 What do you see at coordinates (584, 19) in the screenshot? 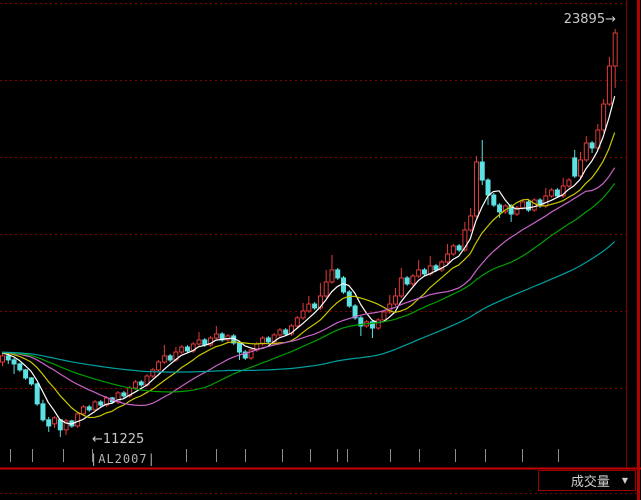
I see `high-price-label: 23895` at bounding box center [584, 19].